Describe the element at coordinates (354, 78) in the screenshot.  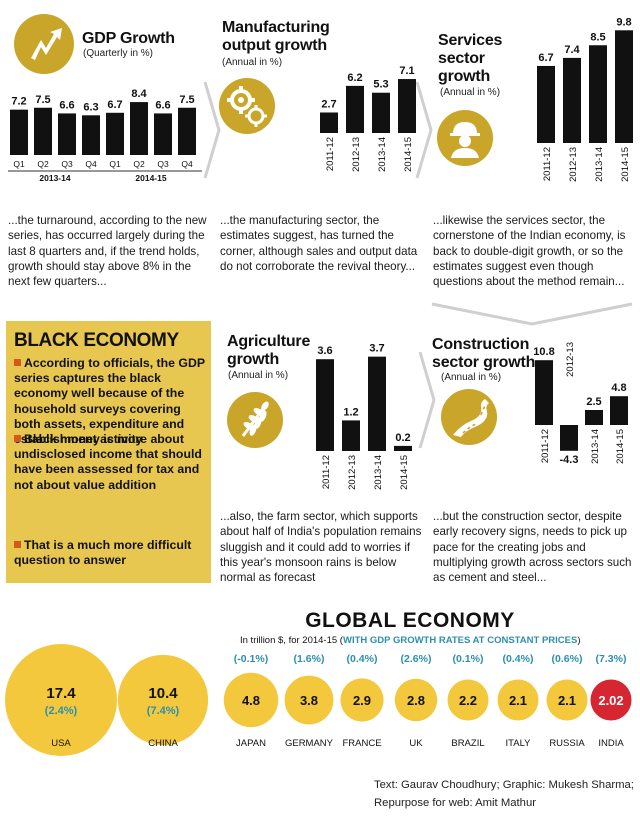
I see `manufacturing-bar-label: 6.2` at that location.